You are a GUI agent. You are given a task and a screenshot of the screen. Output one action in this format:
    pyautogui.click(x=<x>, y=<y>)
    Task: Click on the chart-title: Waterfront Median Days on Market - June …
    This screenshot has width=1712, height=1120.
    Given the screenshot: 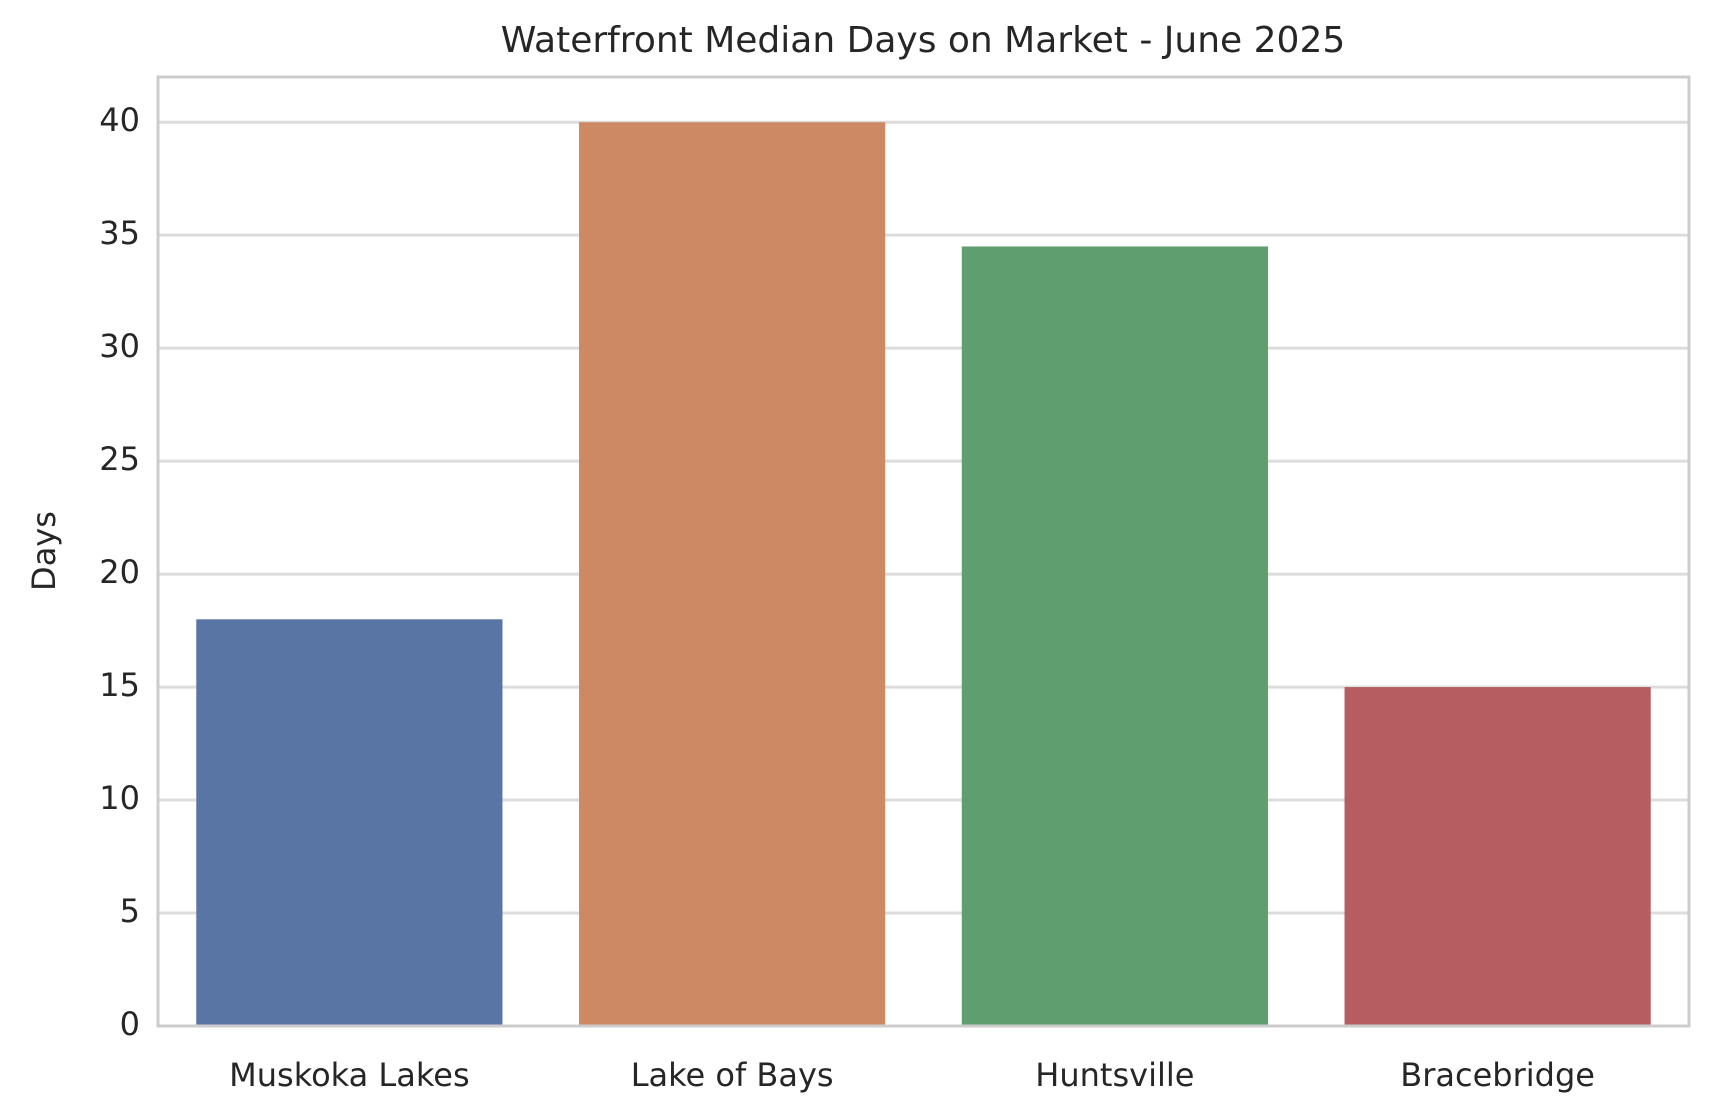 What is the action you would take?
    pyautogui.click(x=923, y=40)
    